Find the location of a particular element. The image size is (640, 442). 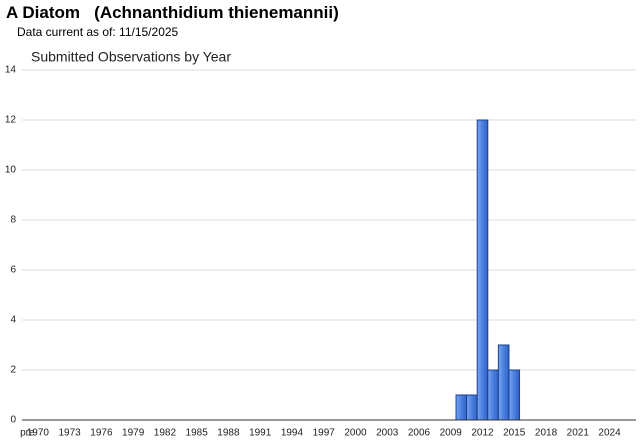

x-tick-label: 1988 is located at coordinates (228, 433).